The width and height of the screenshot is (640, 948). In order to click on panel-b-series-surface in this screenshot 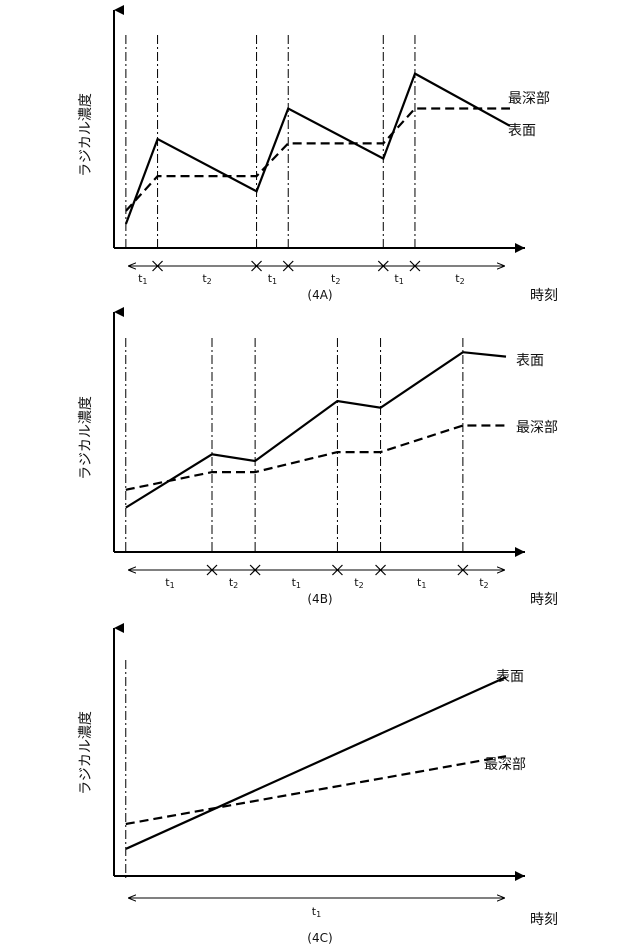, I will do `click(316, 430)`.